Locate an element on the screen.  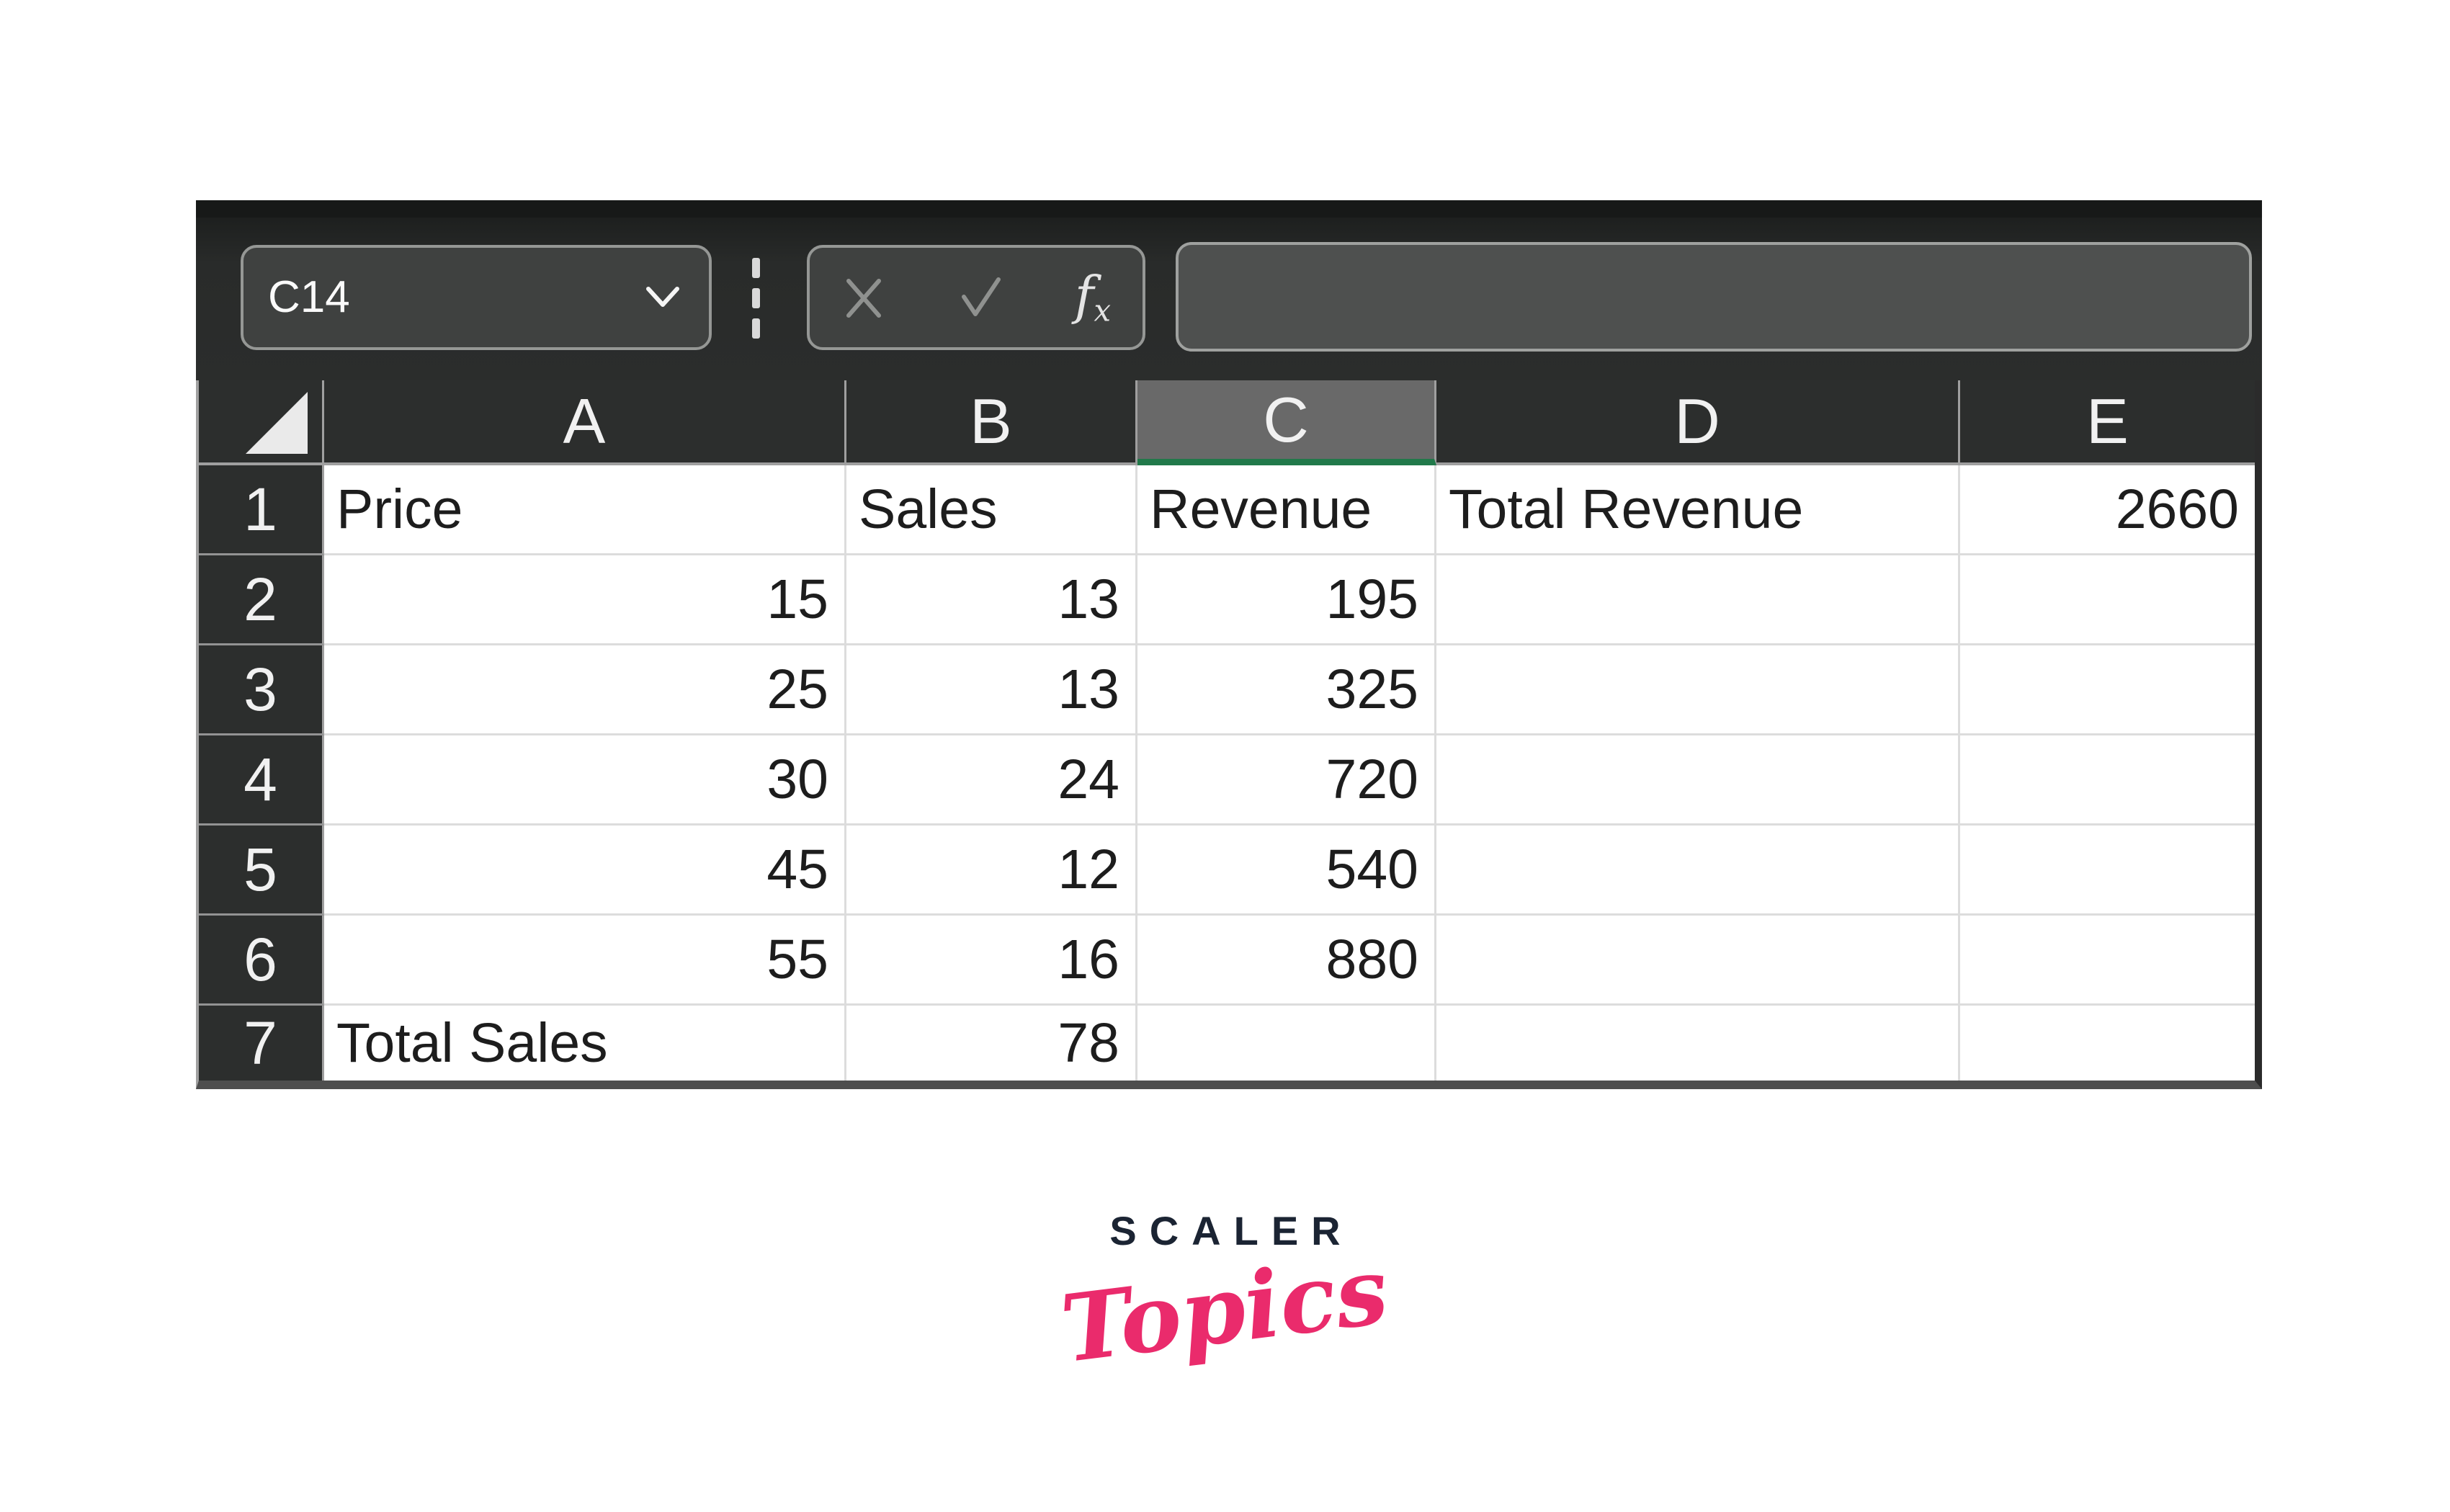
cell-c5: 540 is located at coordinates (1286, 871).